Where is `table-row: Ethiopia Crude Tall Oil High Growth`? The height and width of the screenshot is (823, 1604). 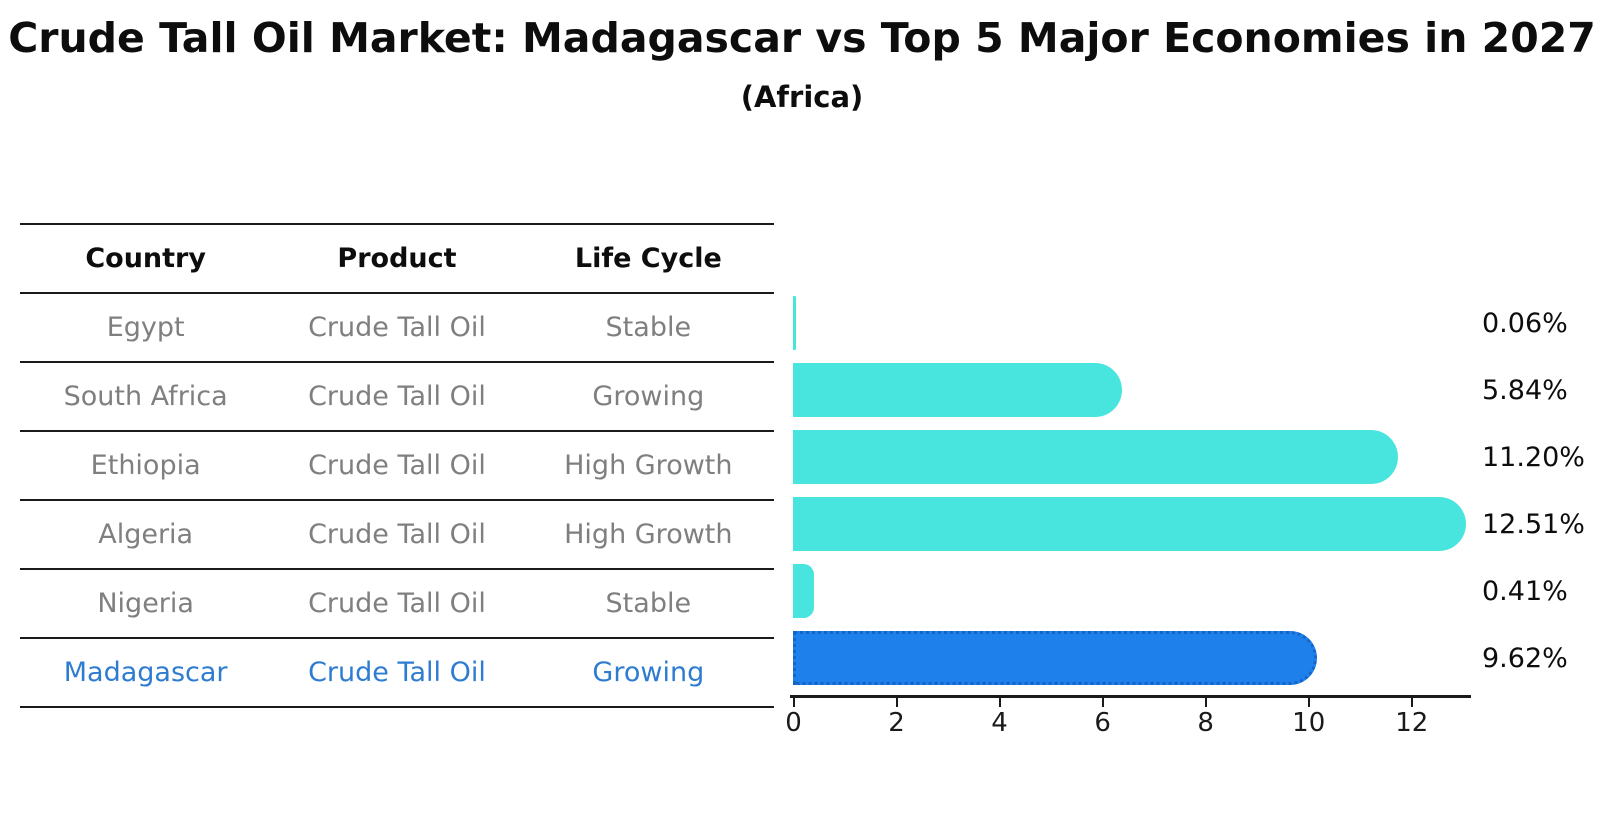 table-row: Ethiopia Crude Tall Oil High Growth is located at coordinates (397, 466).